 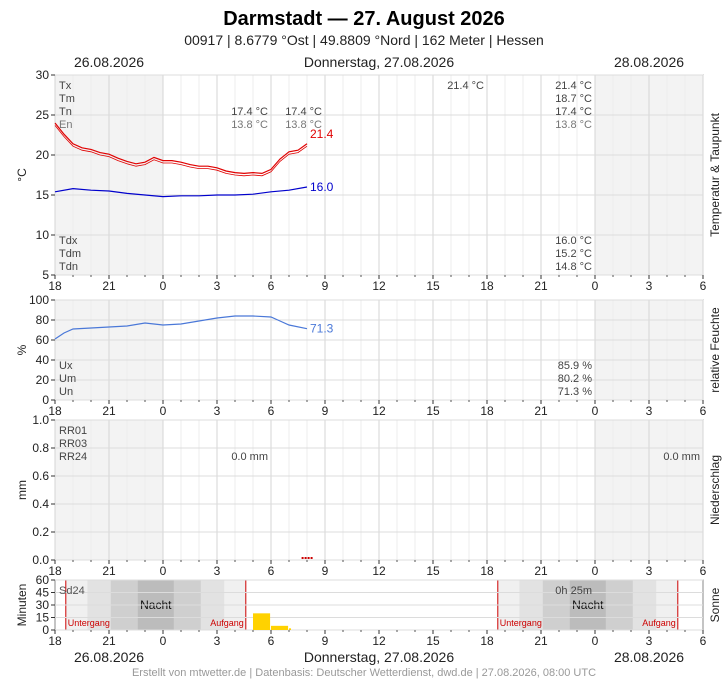 I want to click on precip-total-day3: 0.0 mm, so click(x=681, y=457).